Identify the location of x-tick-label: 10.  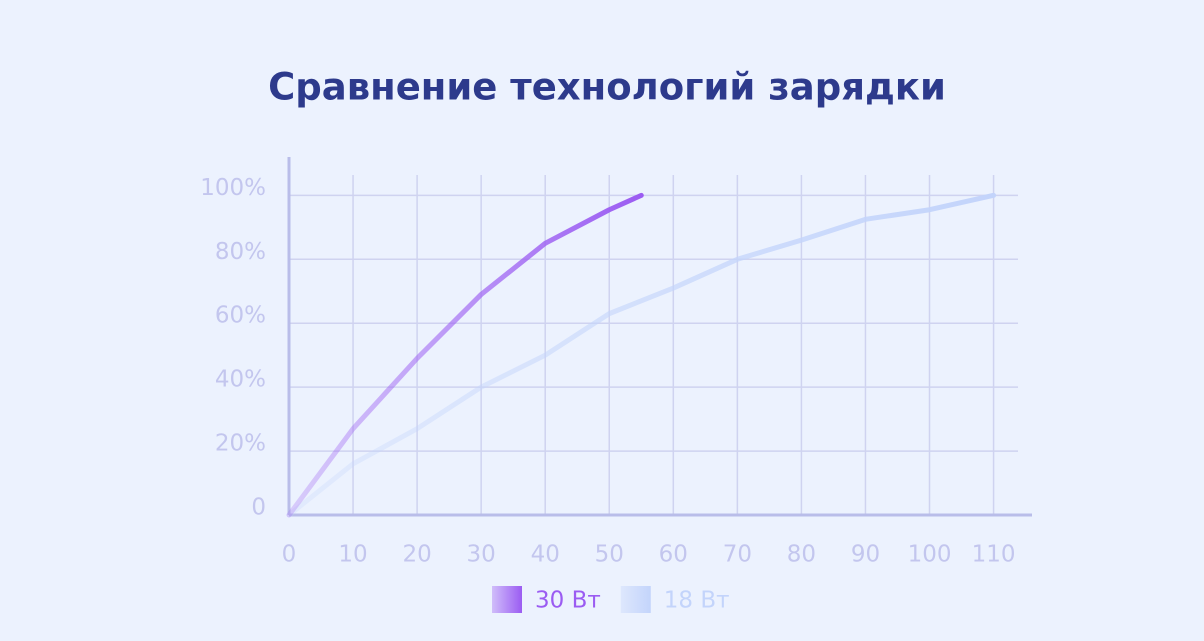
(352, 555).